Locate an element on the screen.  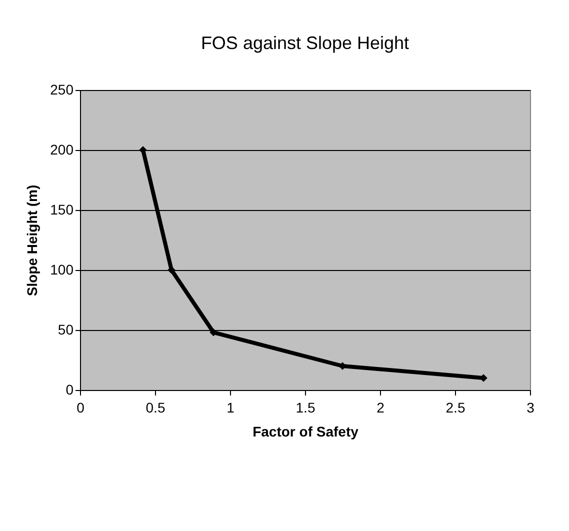
x-tick-label: 1.5 is located at coordinates (306, 408).